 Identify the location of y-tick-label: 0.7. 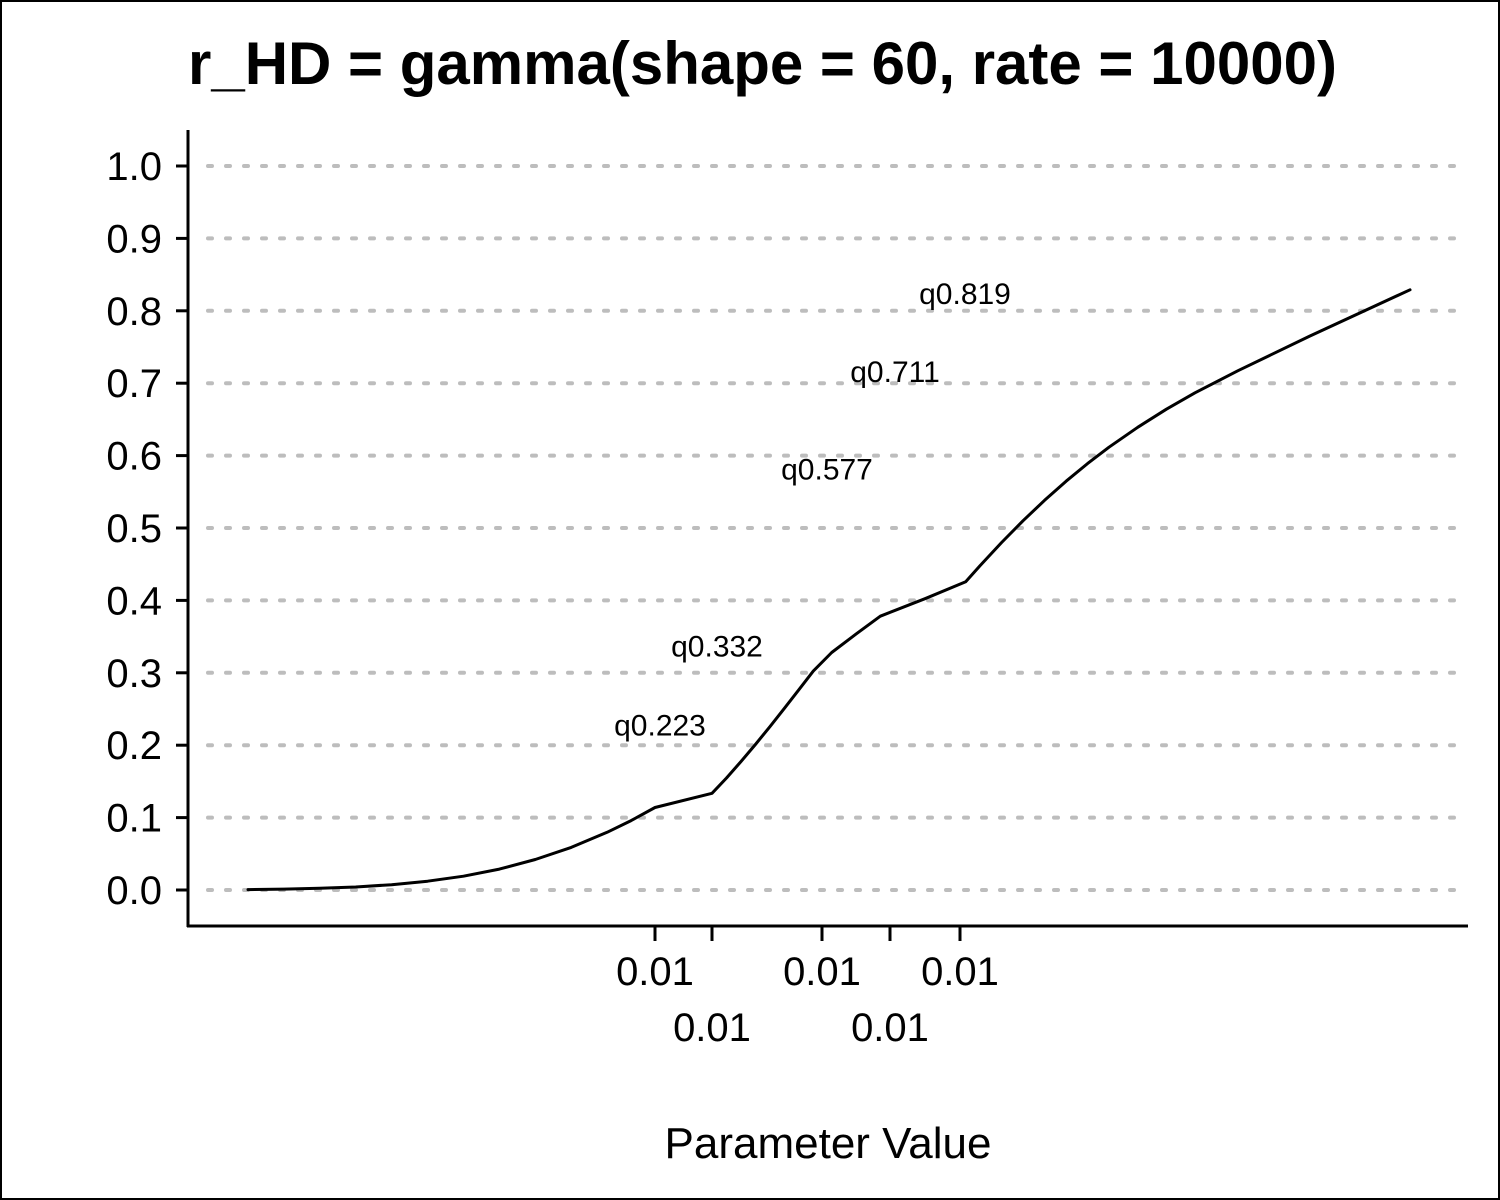
(134, 384).